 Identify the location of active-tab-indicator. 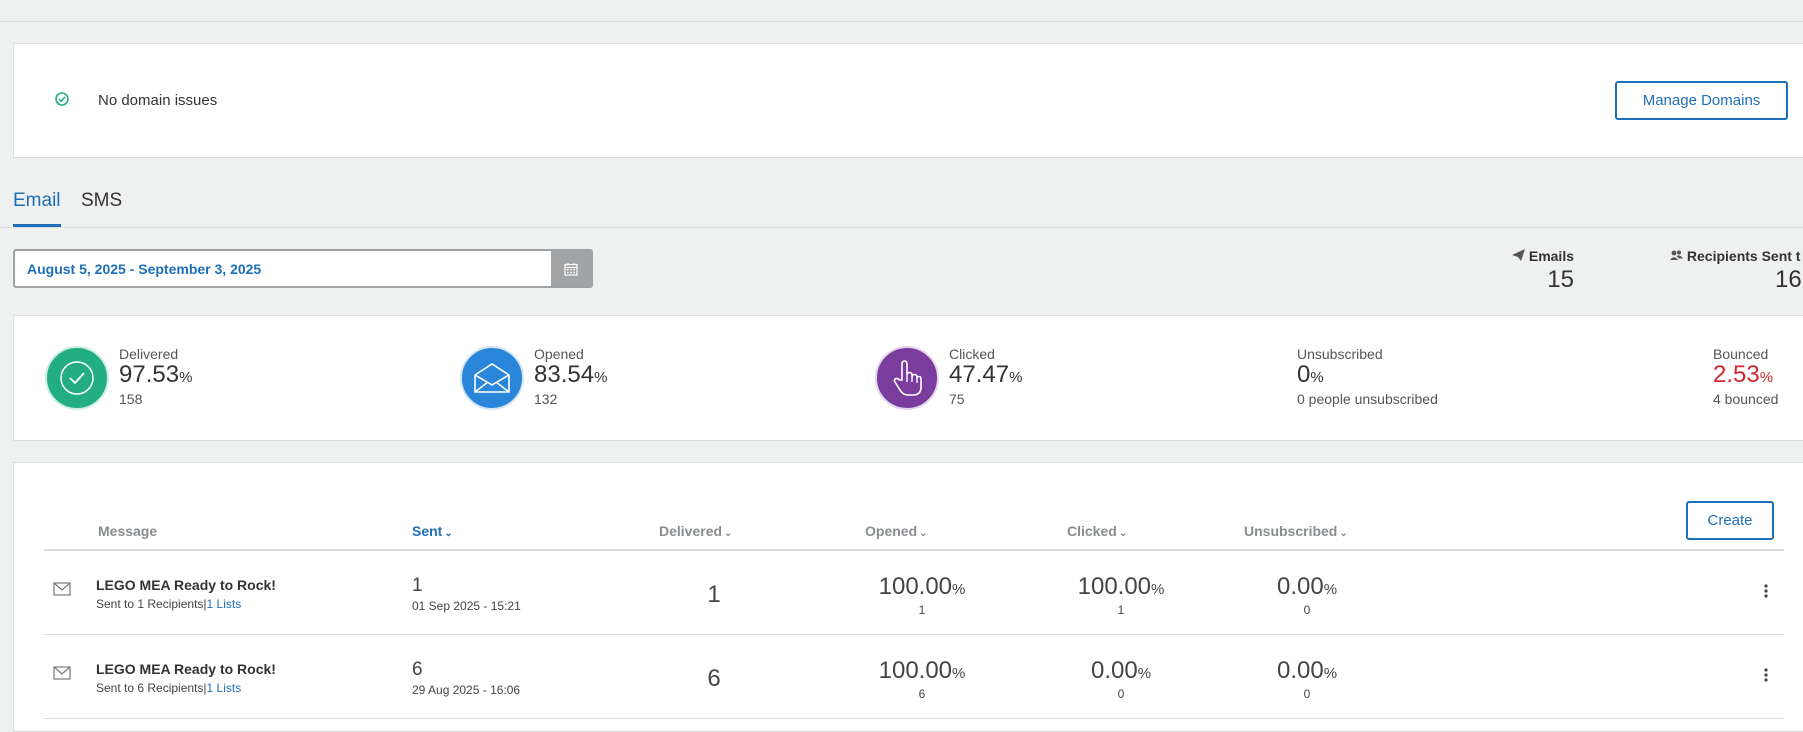
(37, 225).